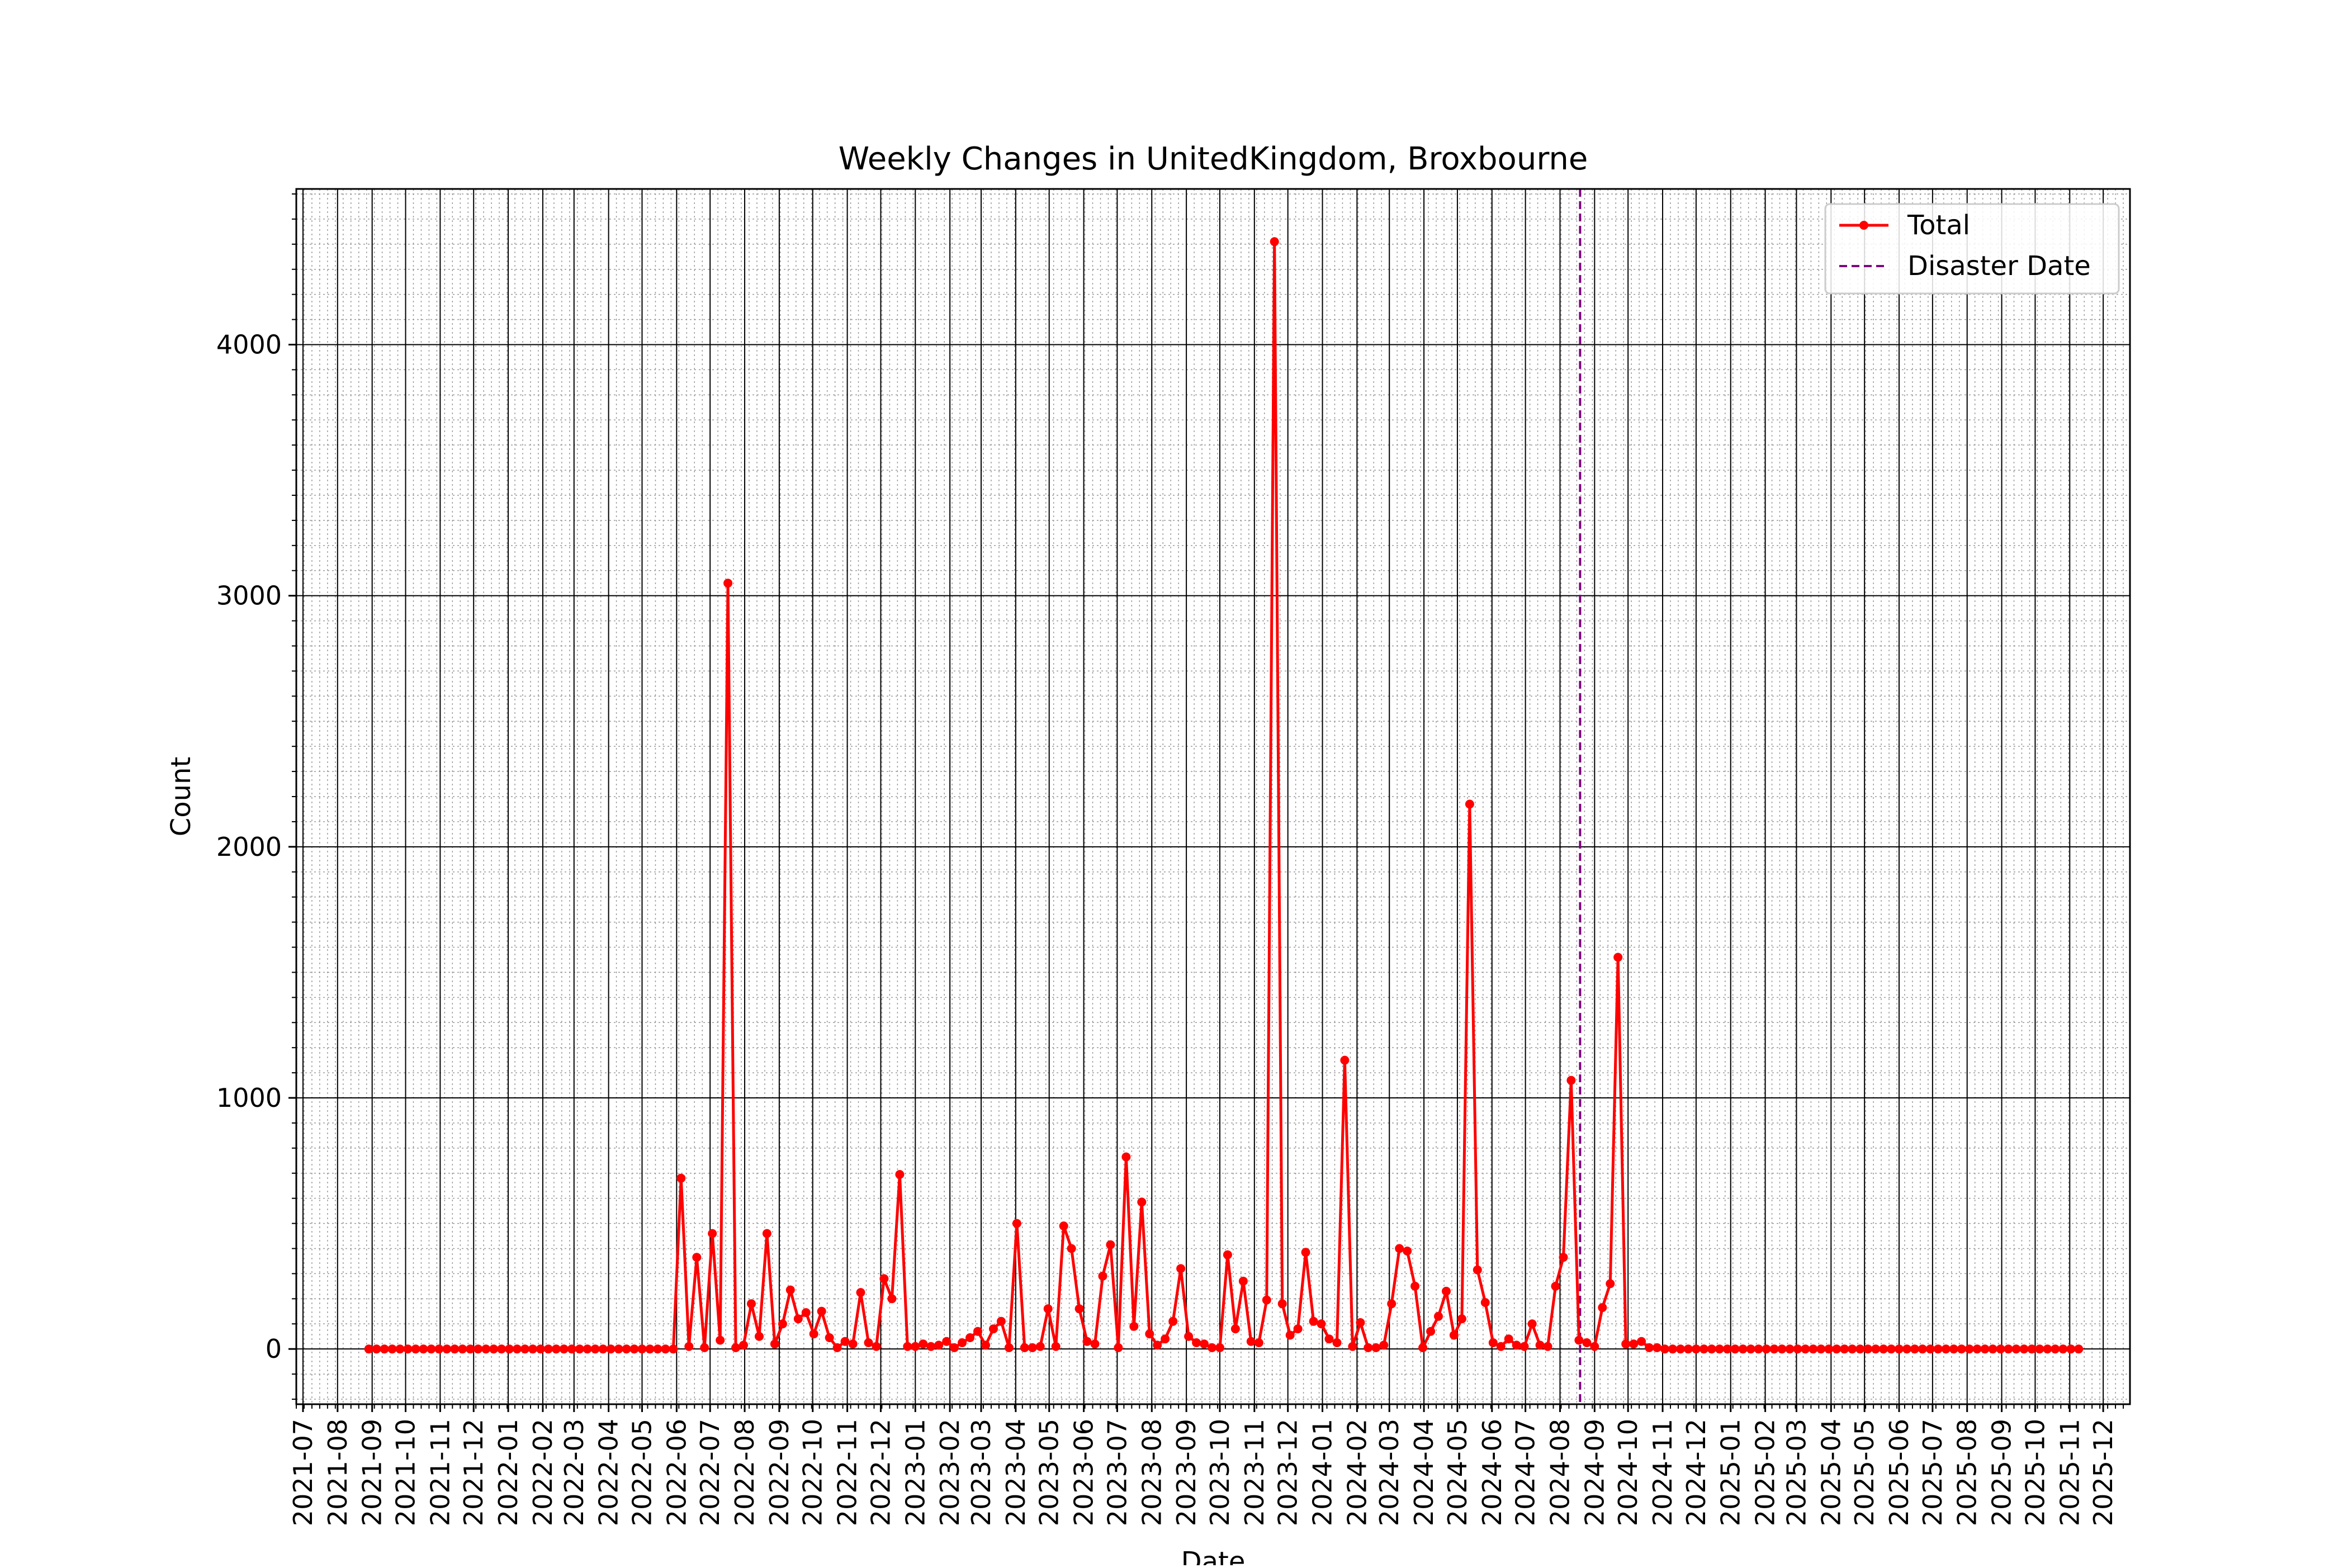  What do you see at coordinates (2069, 1472) in the screenshot?
I see `x-tick-label: 2025-11` at bounding box center [2069, 1472].